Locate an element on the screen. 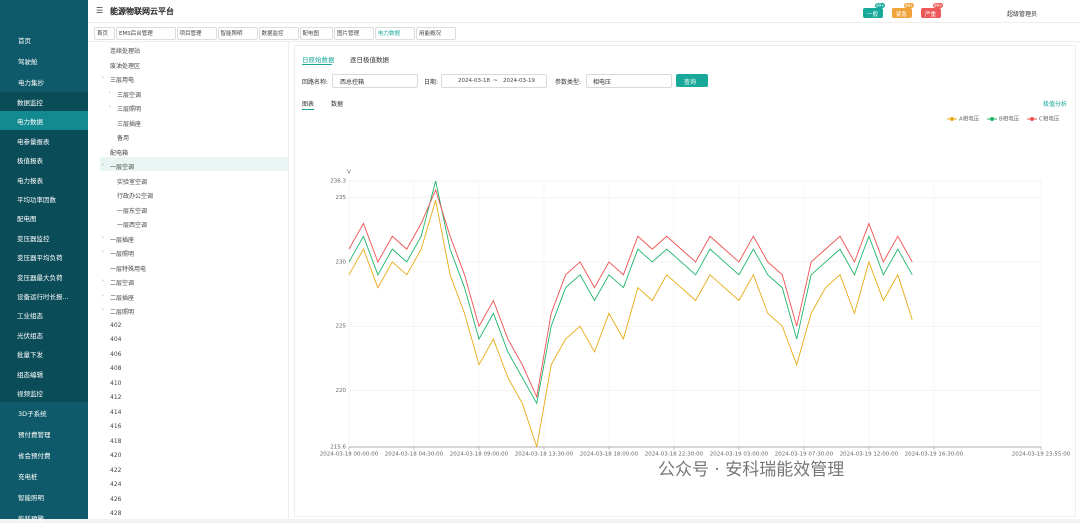  alarm-label: 一般 is located at coordinates (873, 15).